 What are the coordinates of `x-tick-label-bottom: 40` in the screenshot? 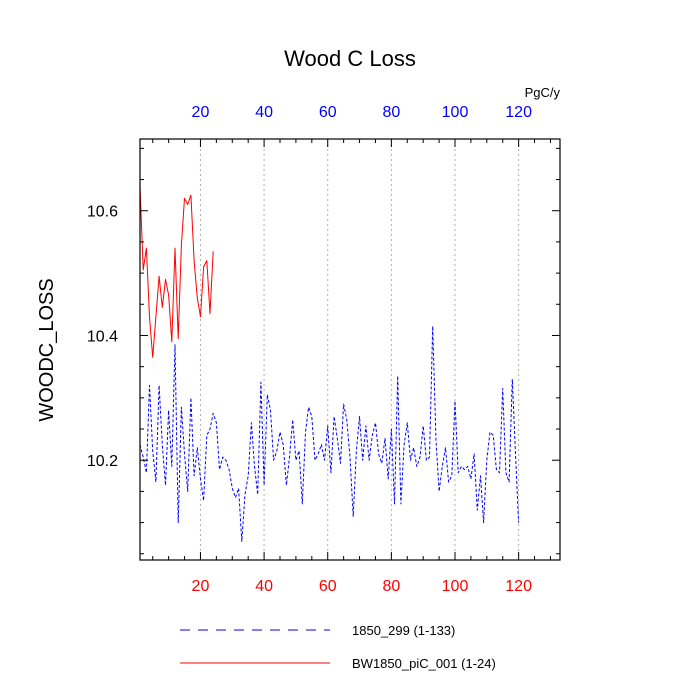 It's located at (264, 586).